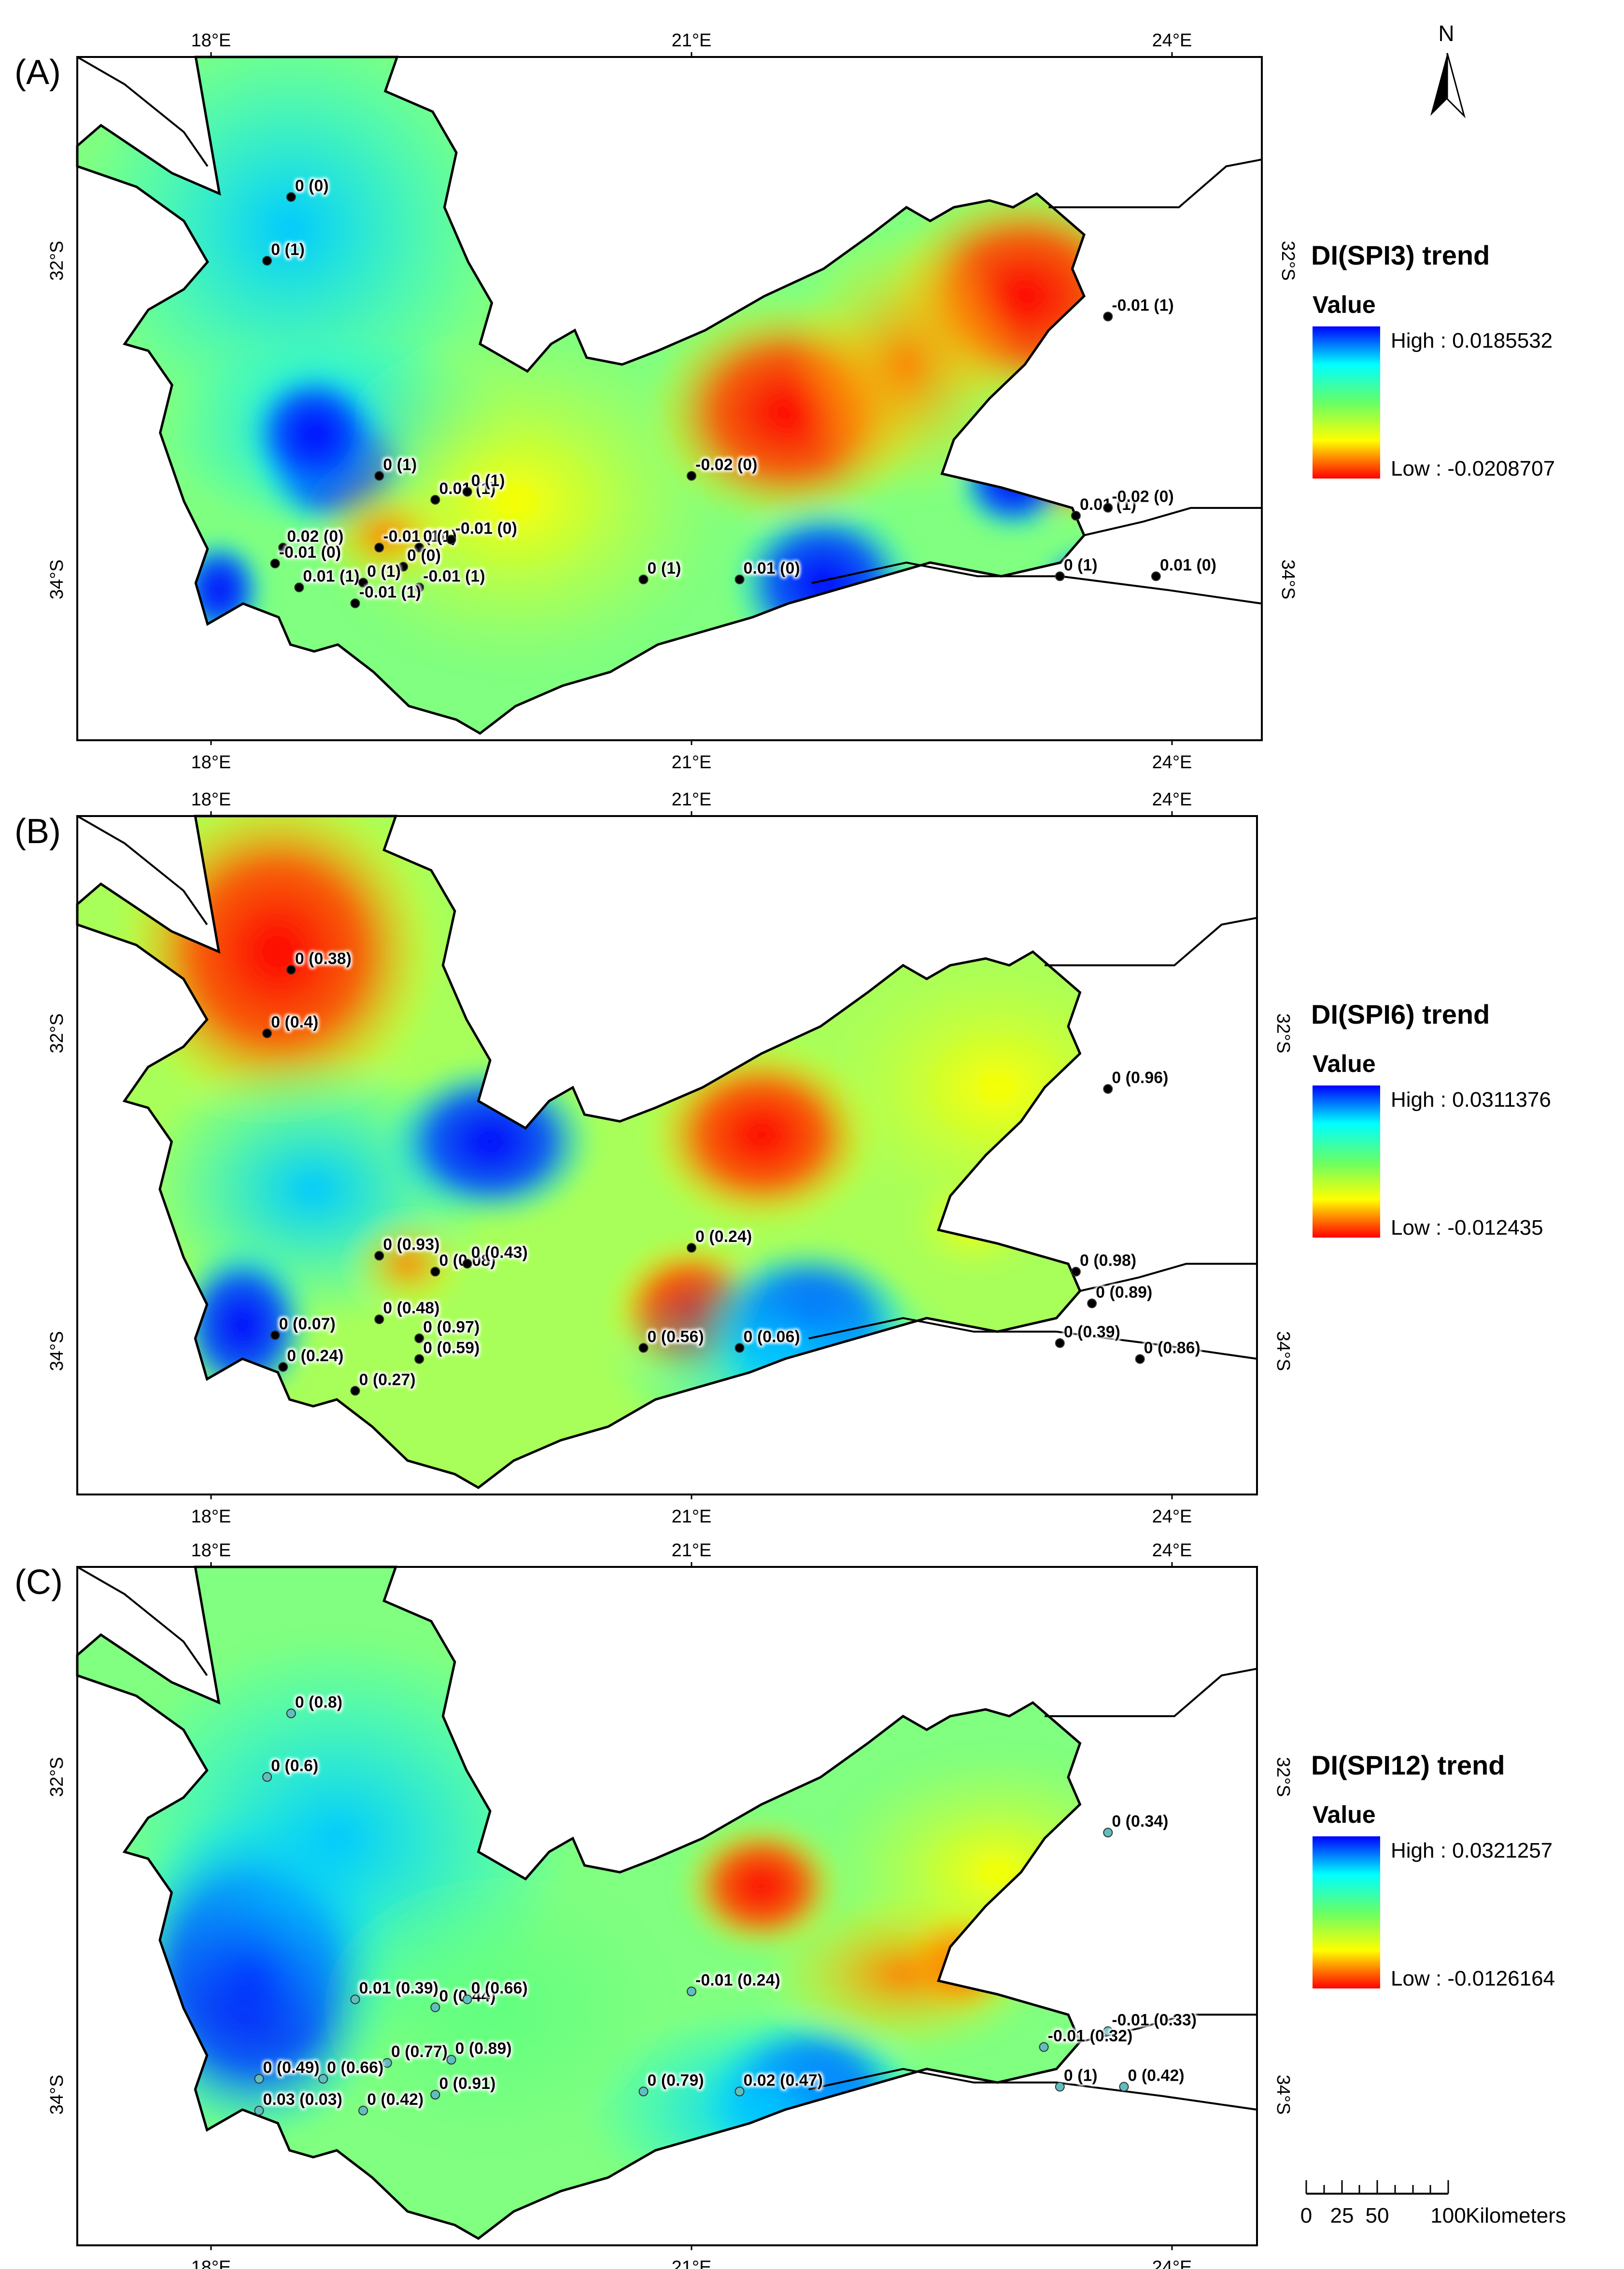 This screenshot has height=2269, width=1624. What do you see at coordinates (738, 1980) in the screenshot?
I see `station-label: -0.01 (0.24)` at bounding box center [738, 1980].